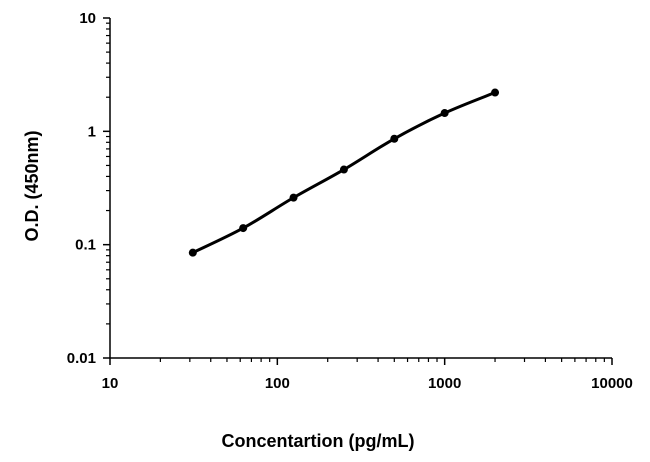  I want to click on y-tick-label: 0.1, so click(85, 245).